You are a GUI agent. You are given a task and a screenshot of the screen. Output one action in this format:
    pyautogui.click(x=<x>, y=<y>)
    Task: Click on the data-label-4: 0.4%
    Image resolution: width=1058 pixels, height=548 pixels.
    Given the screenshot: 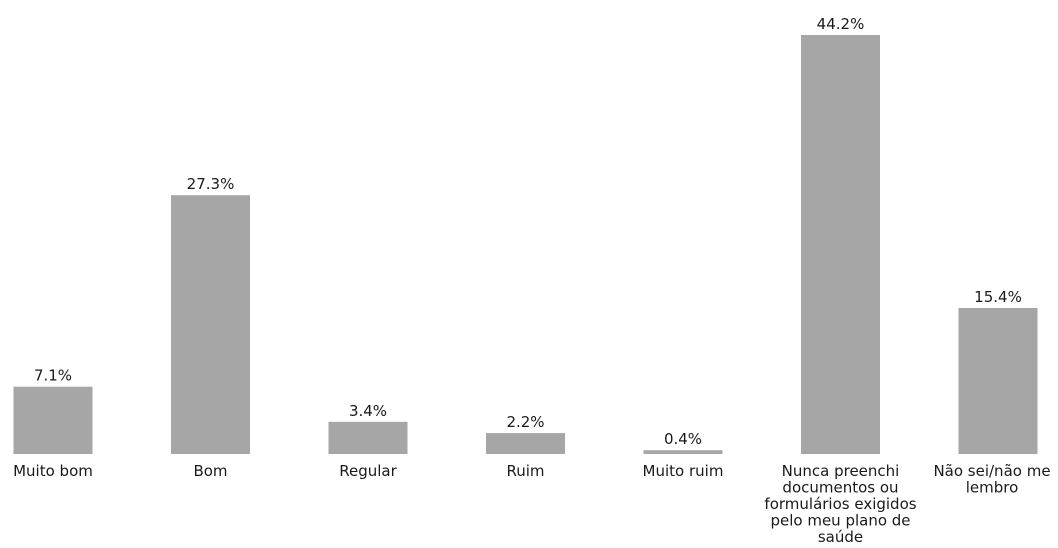 What is the action you would take?
    pyautogui.click(x=683, y=439)
    